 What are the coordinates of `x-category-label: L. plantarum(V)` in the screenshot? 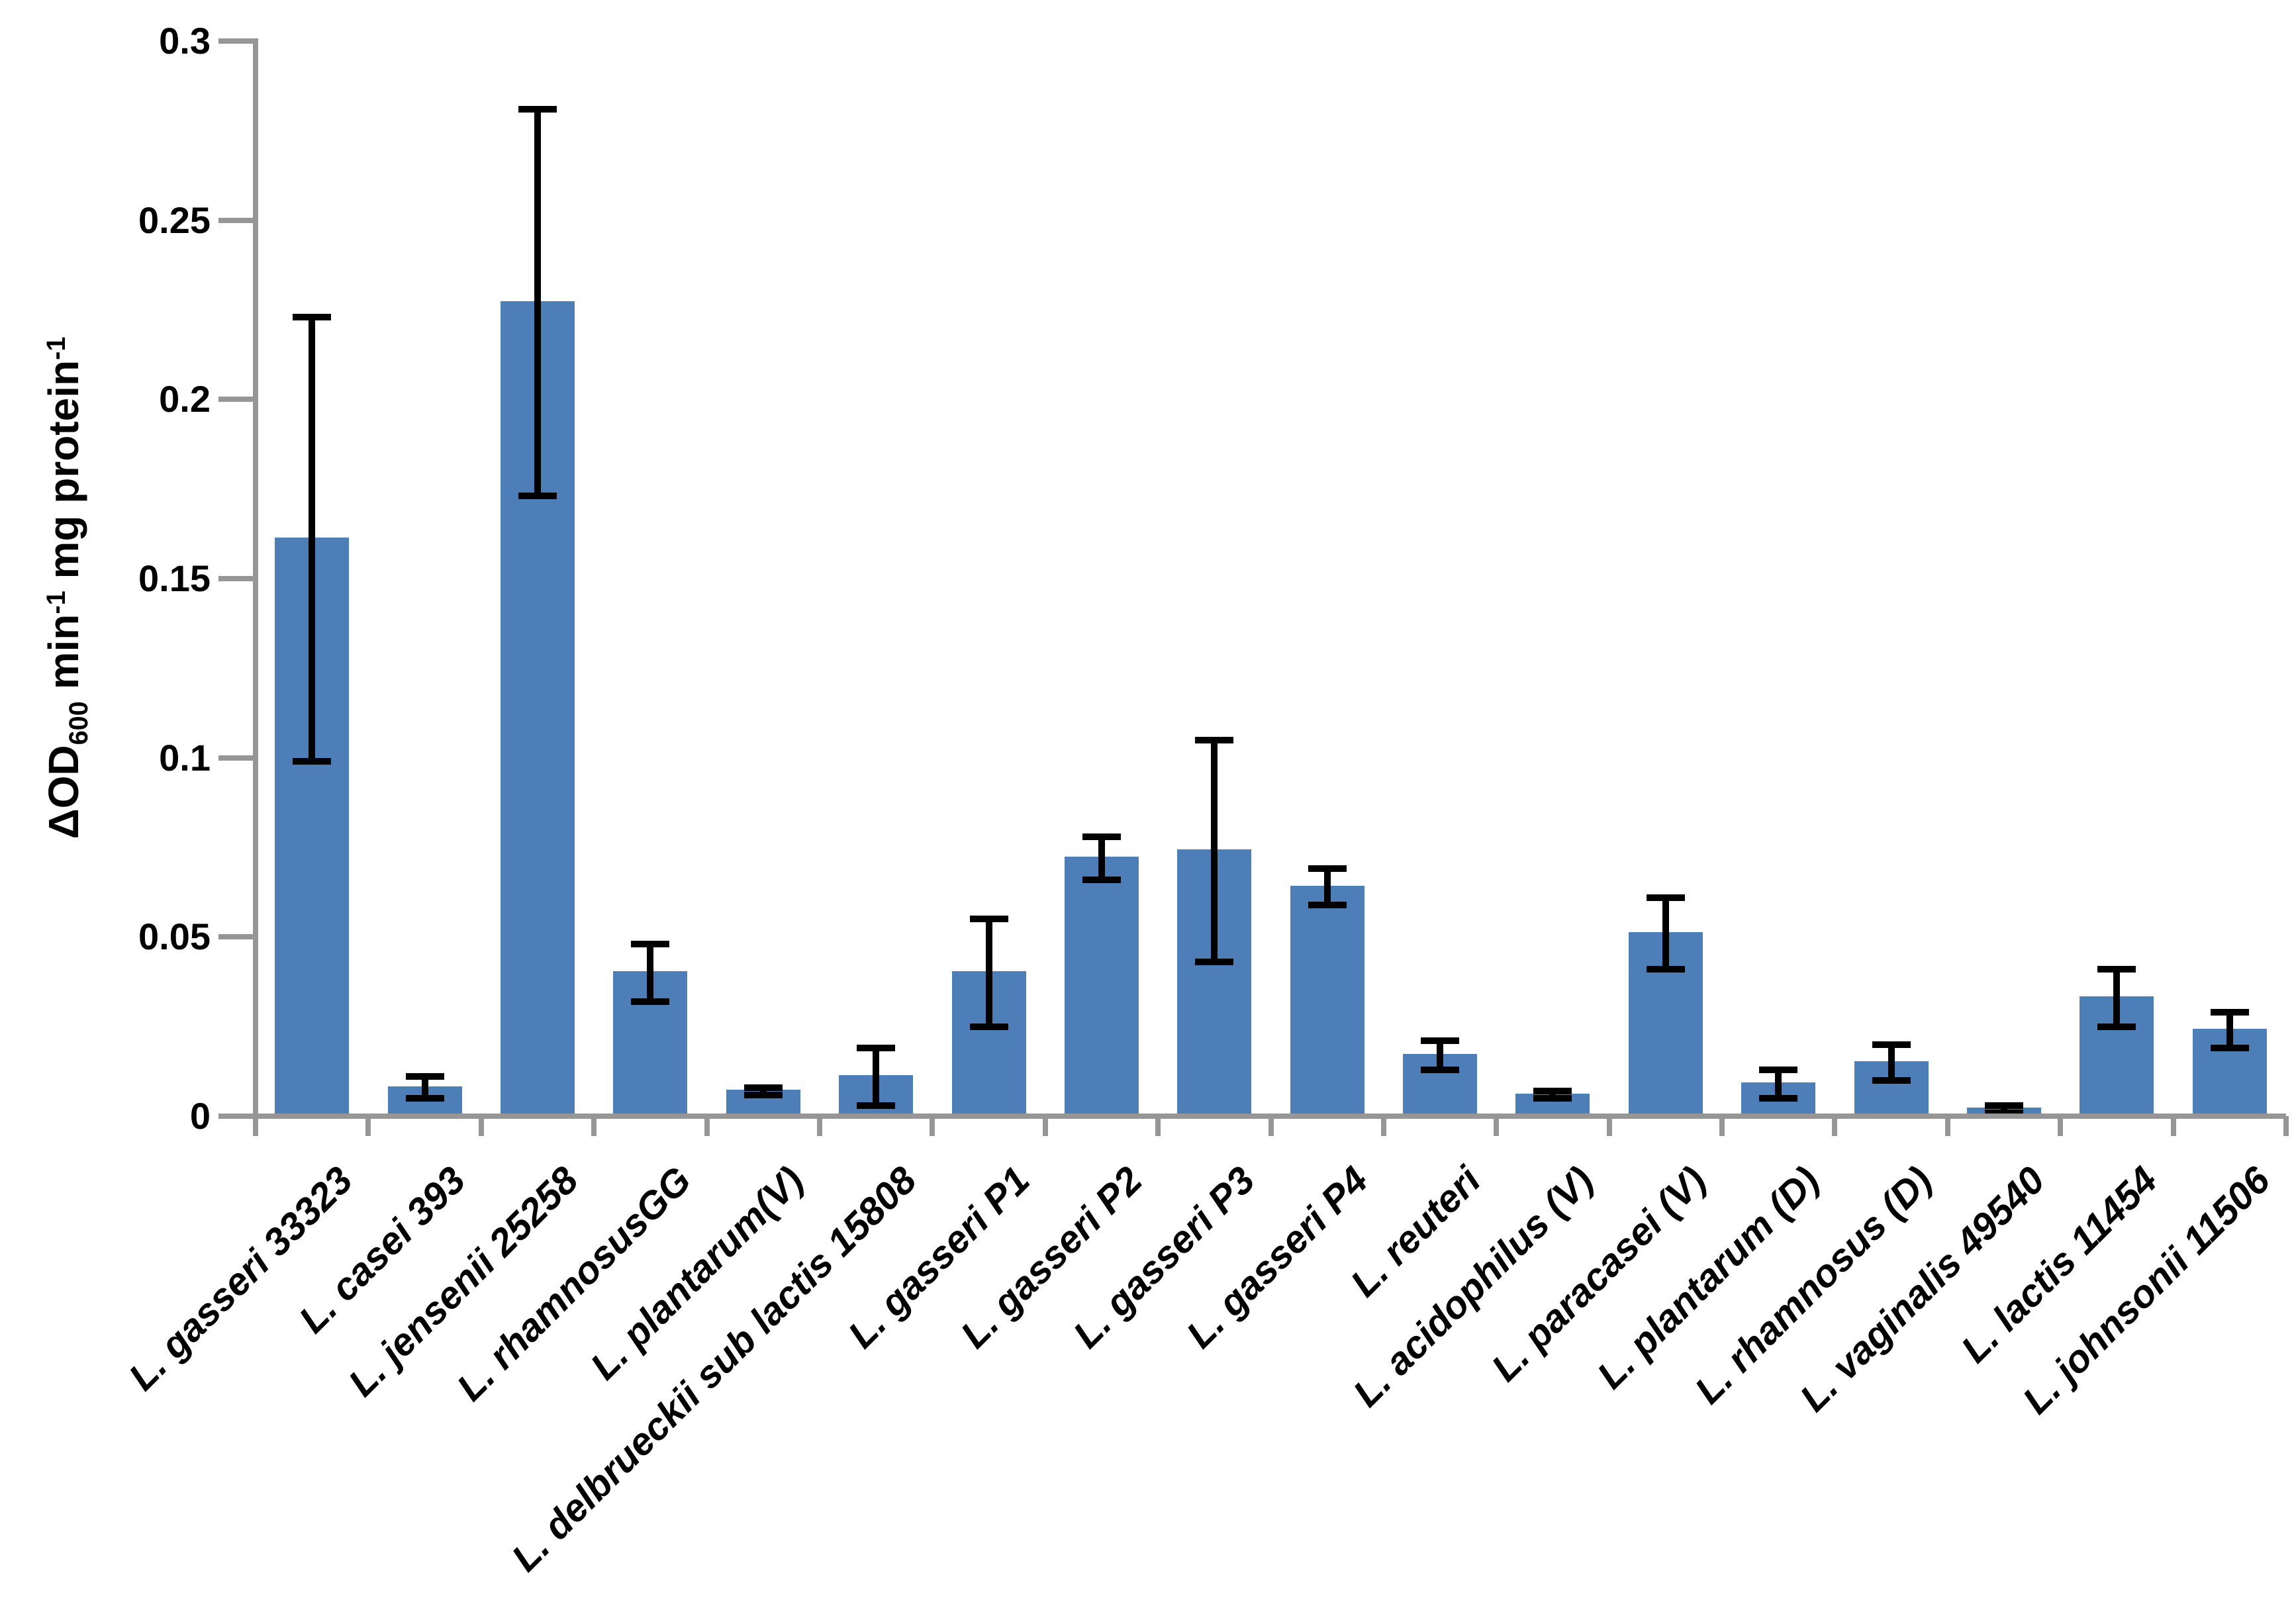 It's located at (697, 1273).